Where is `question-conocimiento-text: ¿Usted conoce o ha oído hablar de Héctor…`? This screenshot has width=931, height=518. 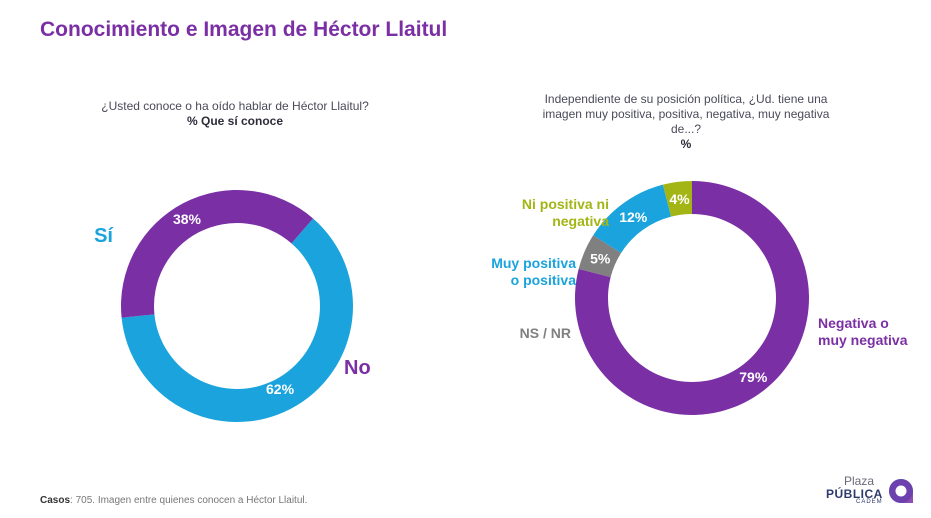
question-conocimiento-text: ¿Usted conoce o ha oído hablar de Héctor… is located at coordinates (235, 106).